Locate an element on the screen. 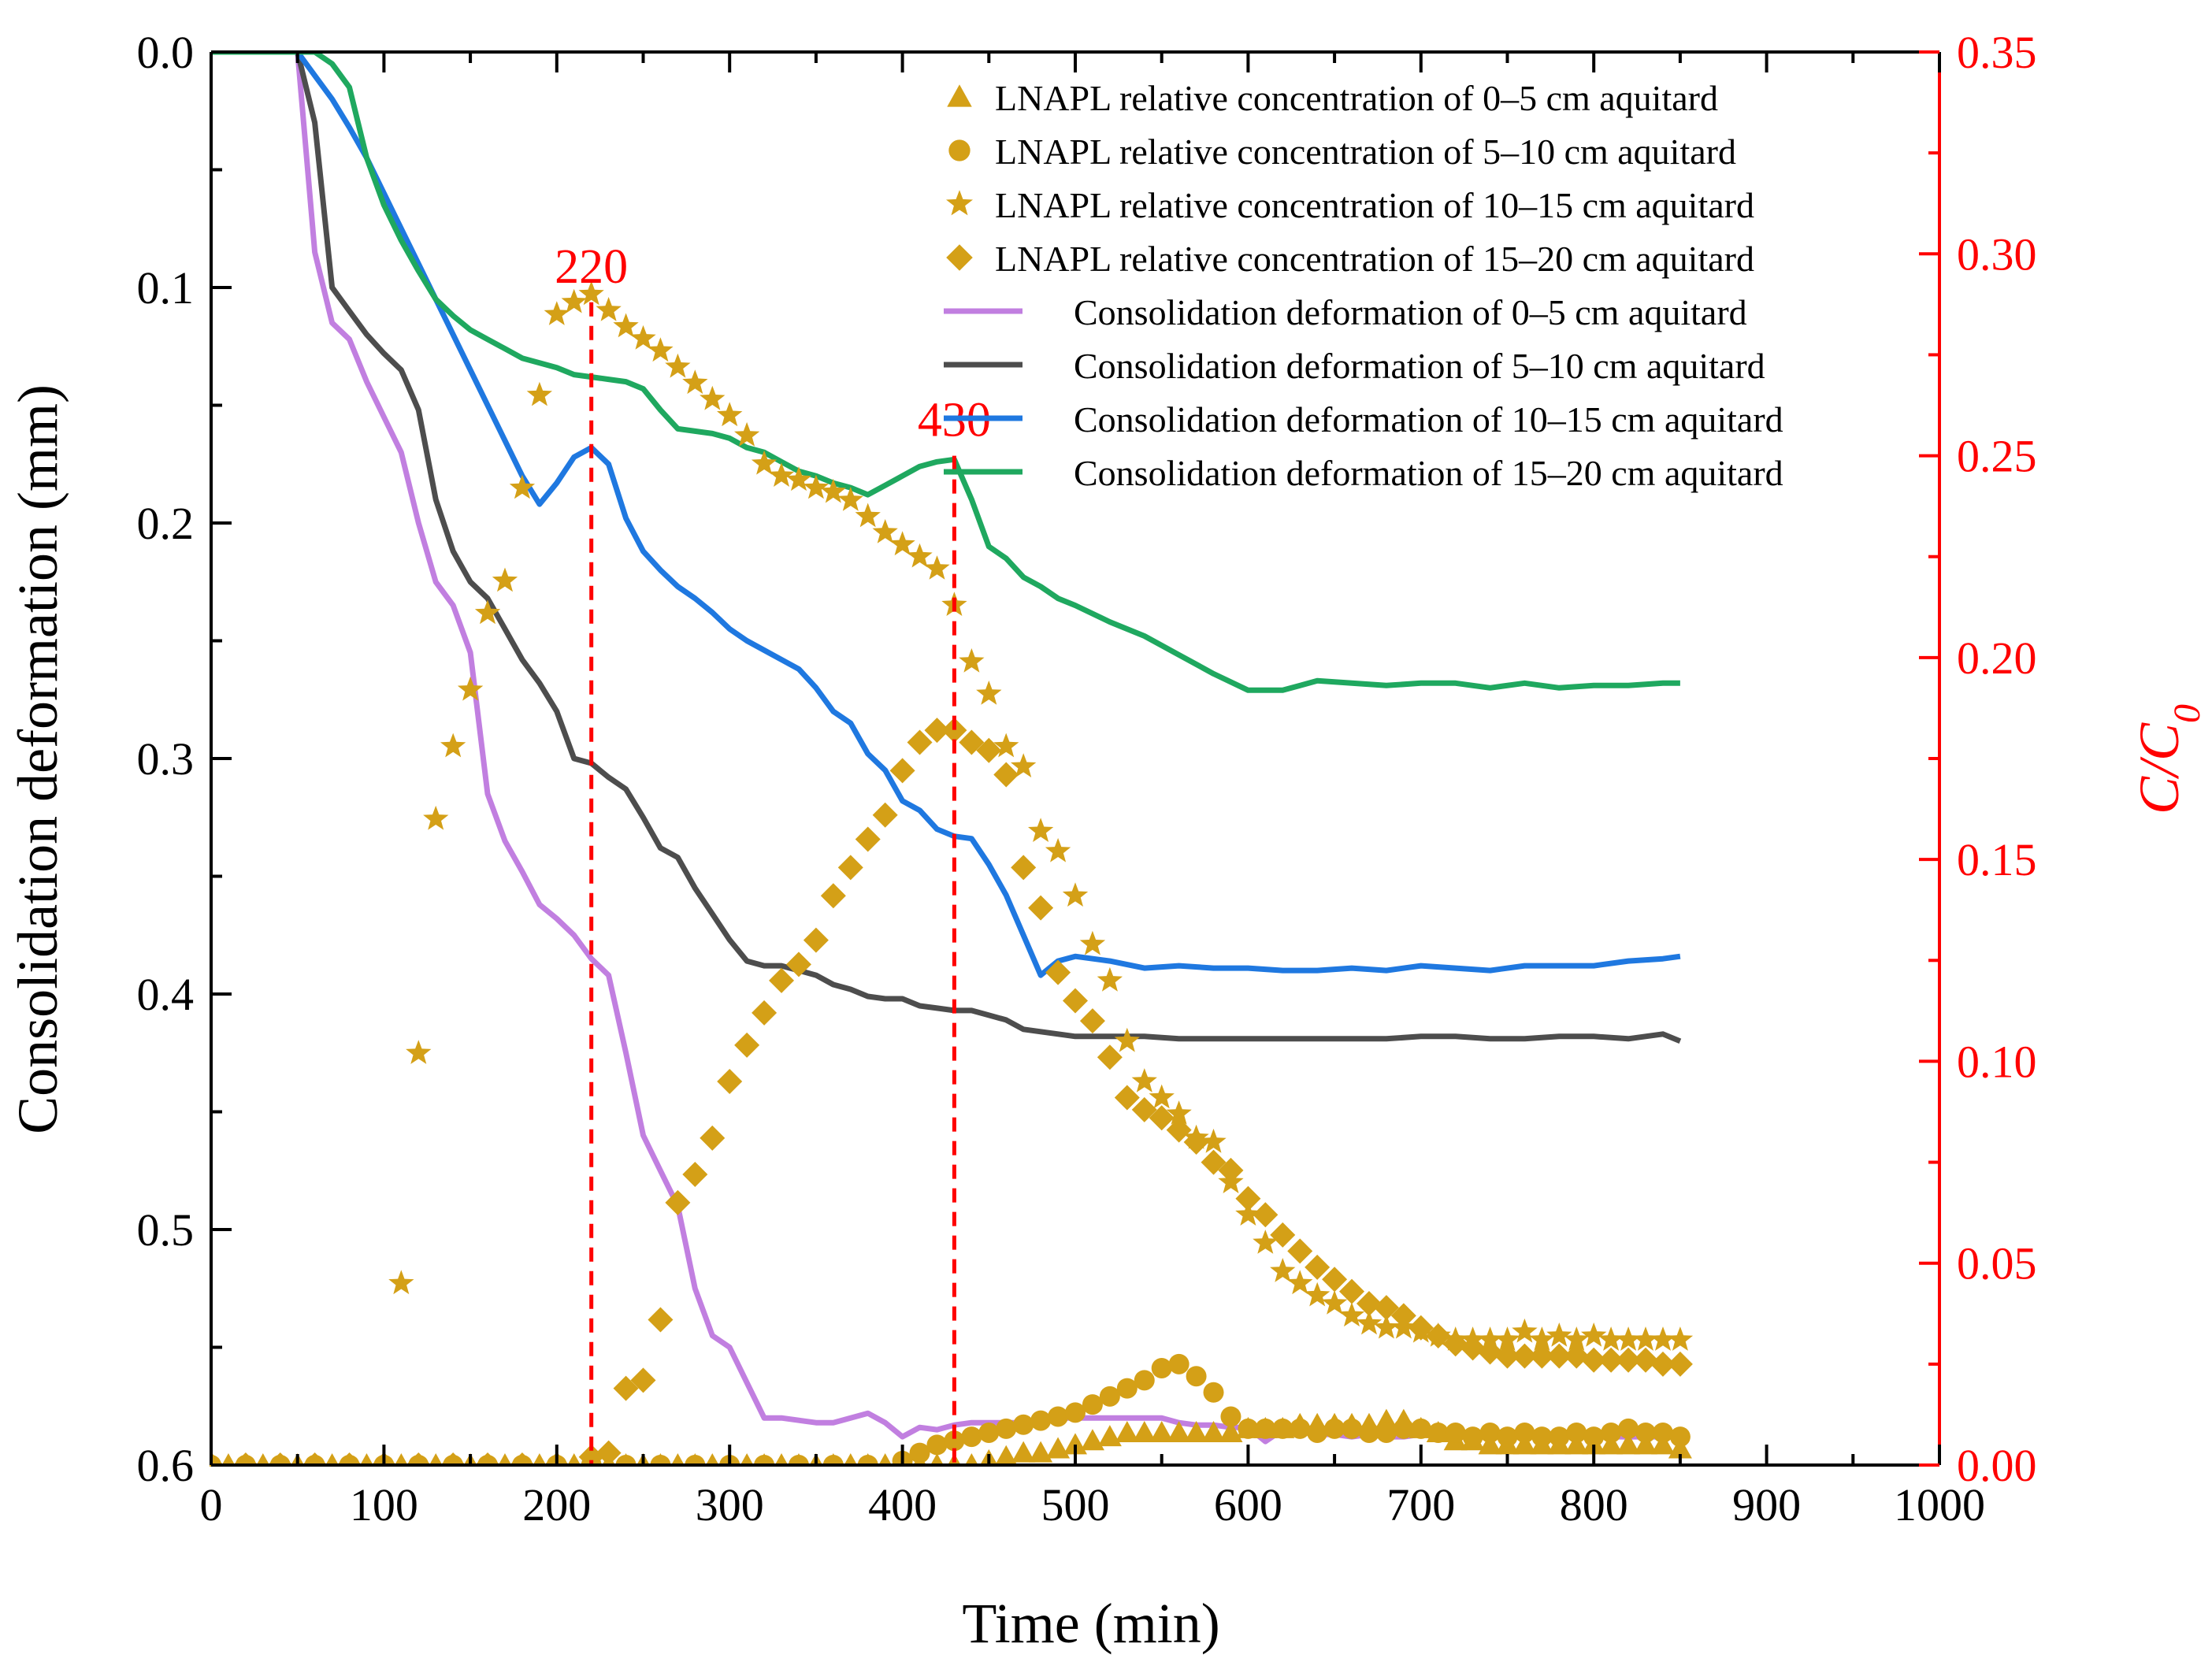  x-tick-label: 600 is located at coordinates (1248, 1504).